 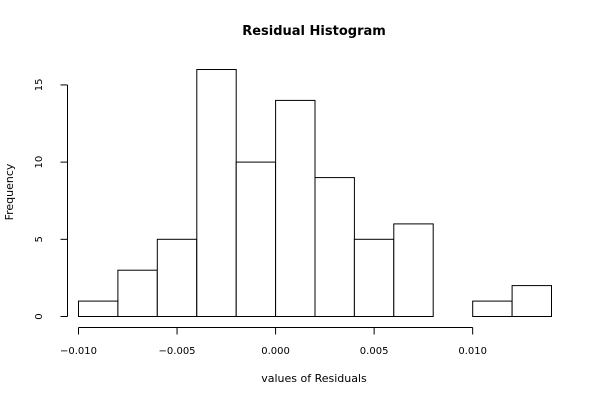 I want to click on x-axis-label: values of Residuals, so click(x=314, y=378).